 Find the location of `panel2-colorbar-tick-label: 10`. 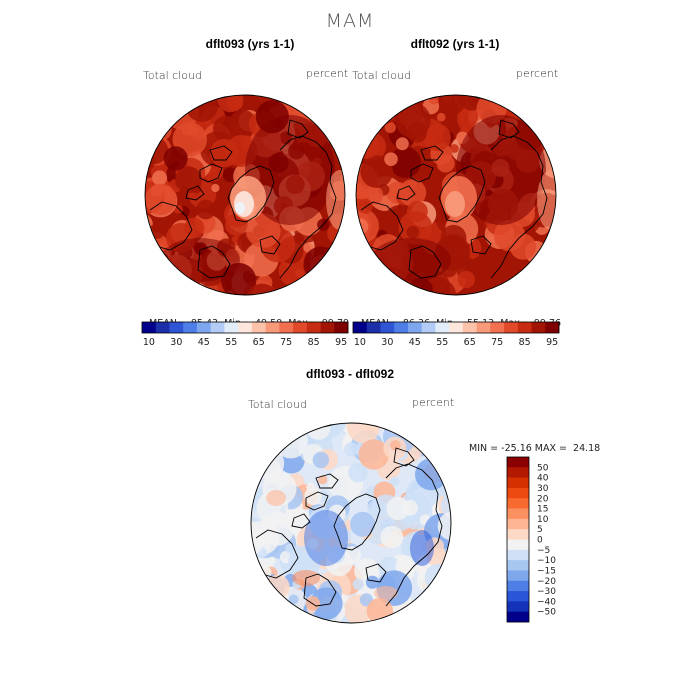

panel2-colorbar-tick-label: 10 is located at coordinates (360, 342).